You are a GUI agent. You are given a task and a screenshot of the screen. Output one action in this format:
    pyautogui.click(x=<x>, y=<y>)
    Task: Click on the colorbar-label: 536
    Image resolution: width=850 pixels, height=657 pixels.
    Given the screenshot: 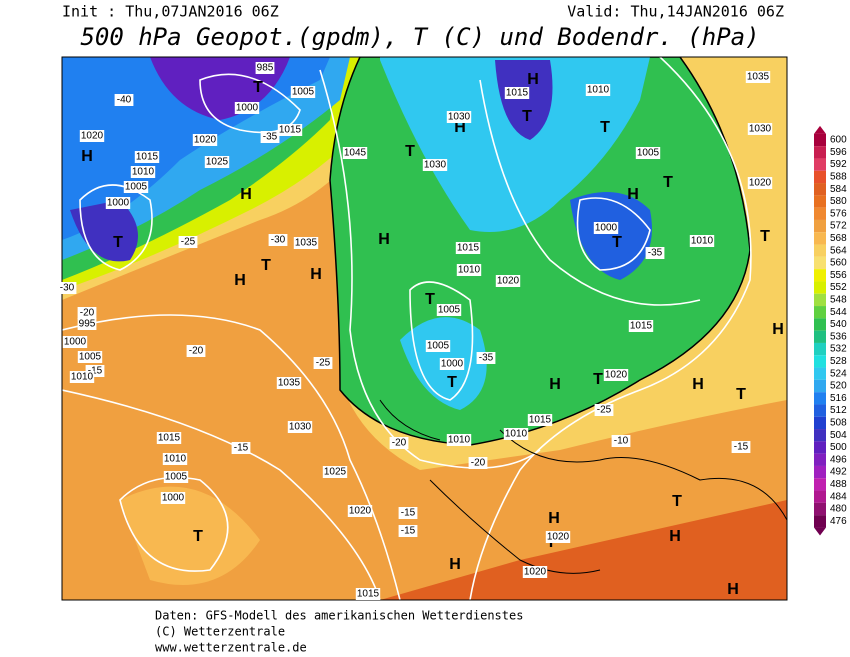 What is the action you would take?
    pyautogui.click(x=838, y=336)
    